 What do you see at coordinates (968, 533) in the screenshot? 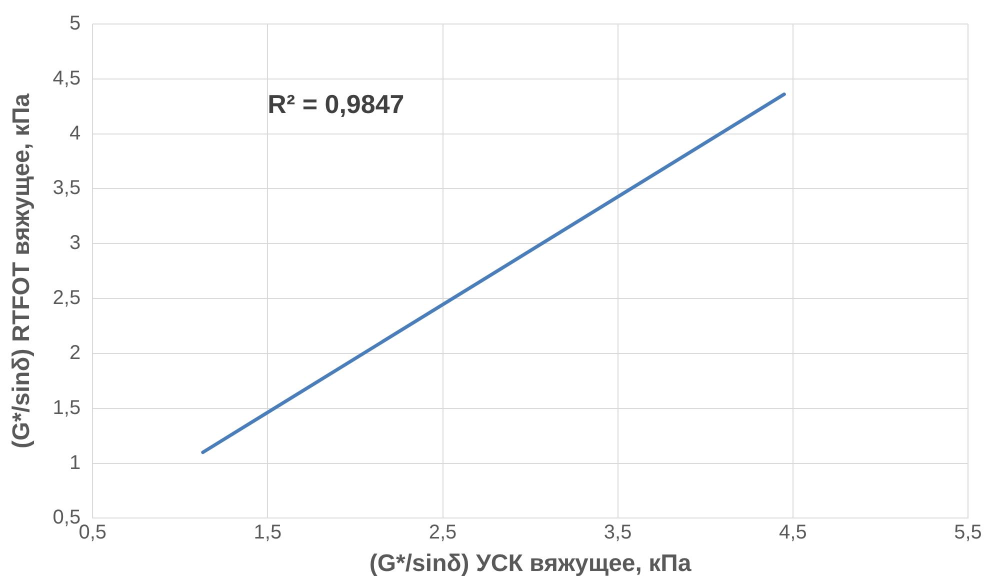
I see `x-tick-label: 5,5` at bounding box center [968, 533].